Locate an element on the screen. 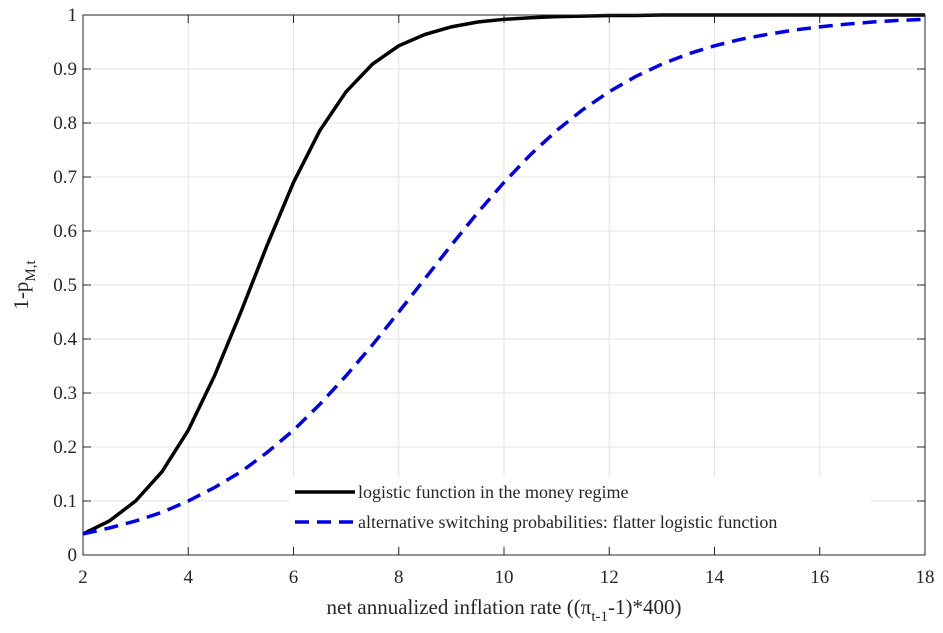 This screenshot has height=633, width=943. y-tick-label: 0.9 is located at coordinates (65, 69).